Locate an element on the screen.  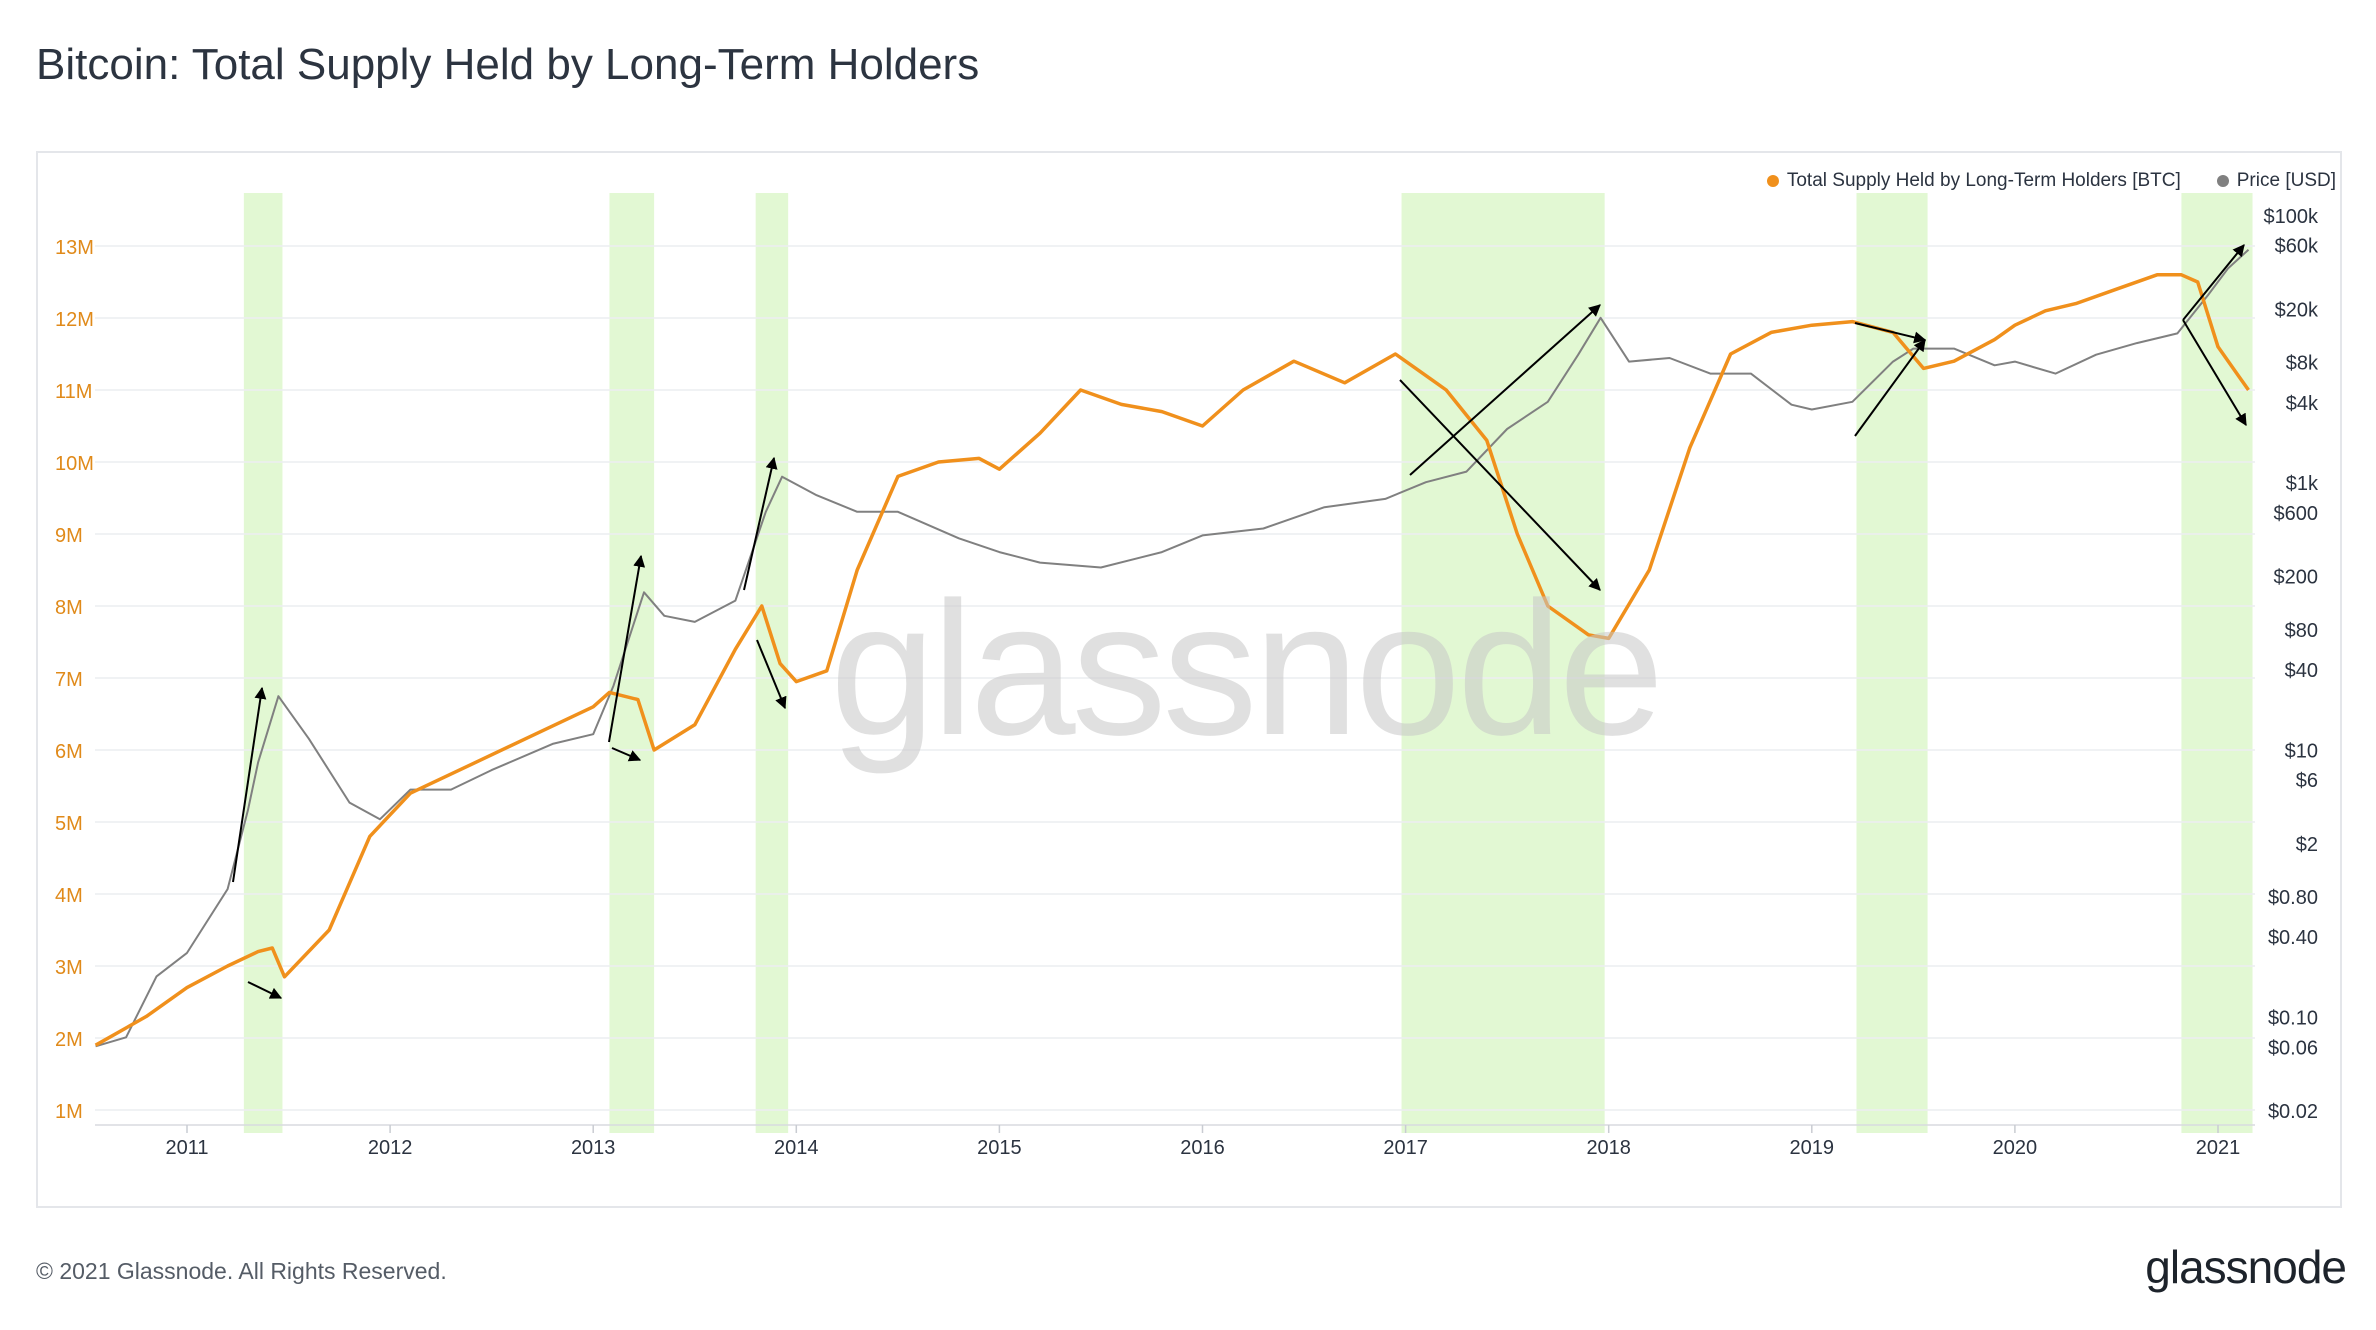
left-tick-label: 5M is located at coordinates (69, 824).